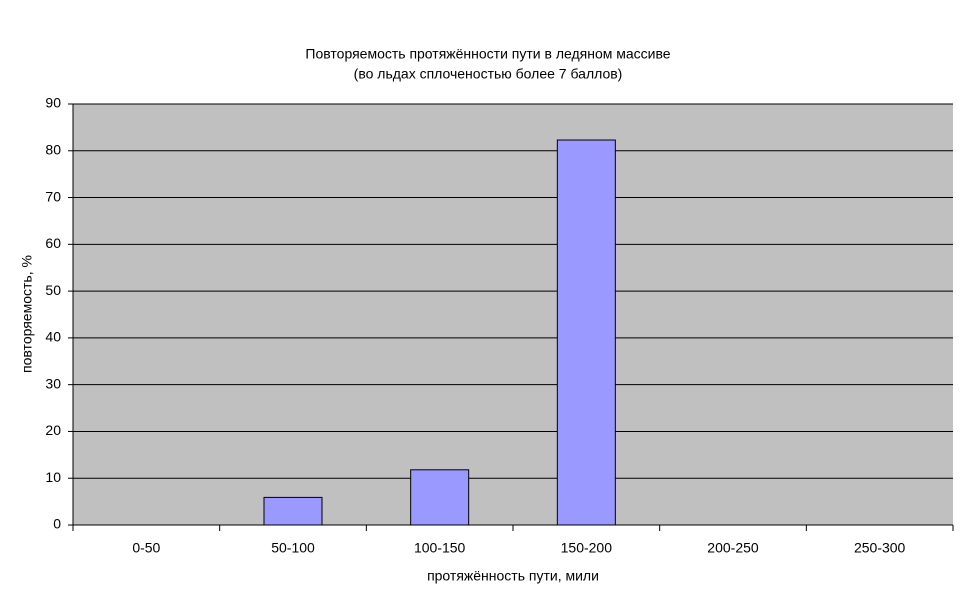  What do you see at coordinates (53, 149) in the screenshot?
I see `y-tick-label: 80` at bounding box center [53, 149].